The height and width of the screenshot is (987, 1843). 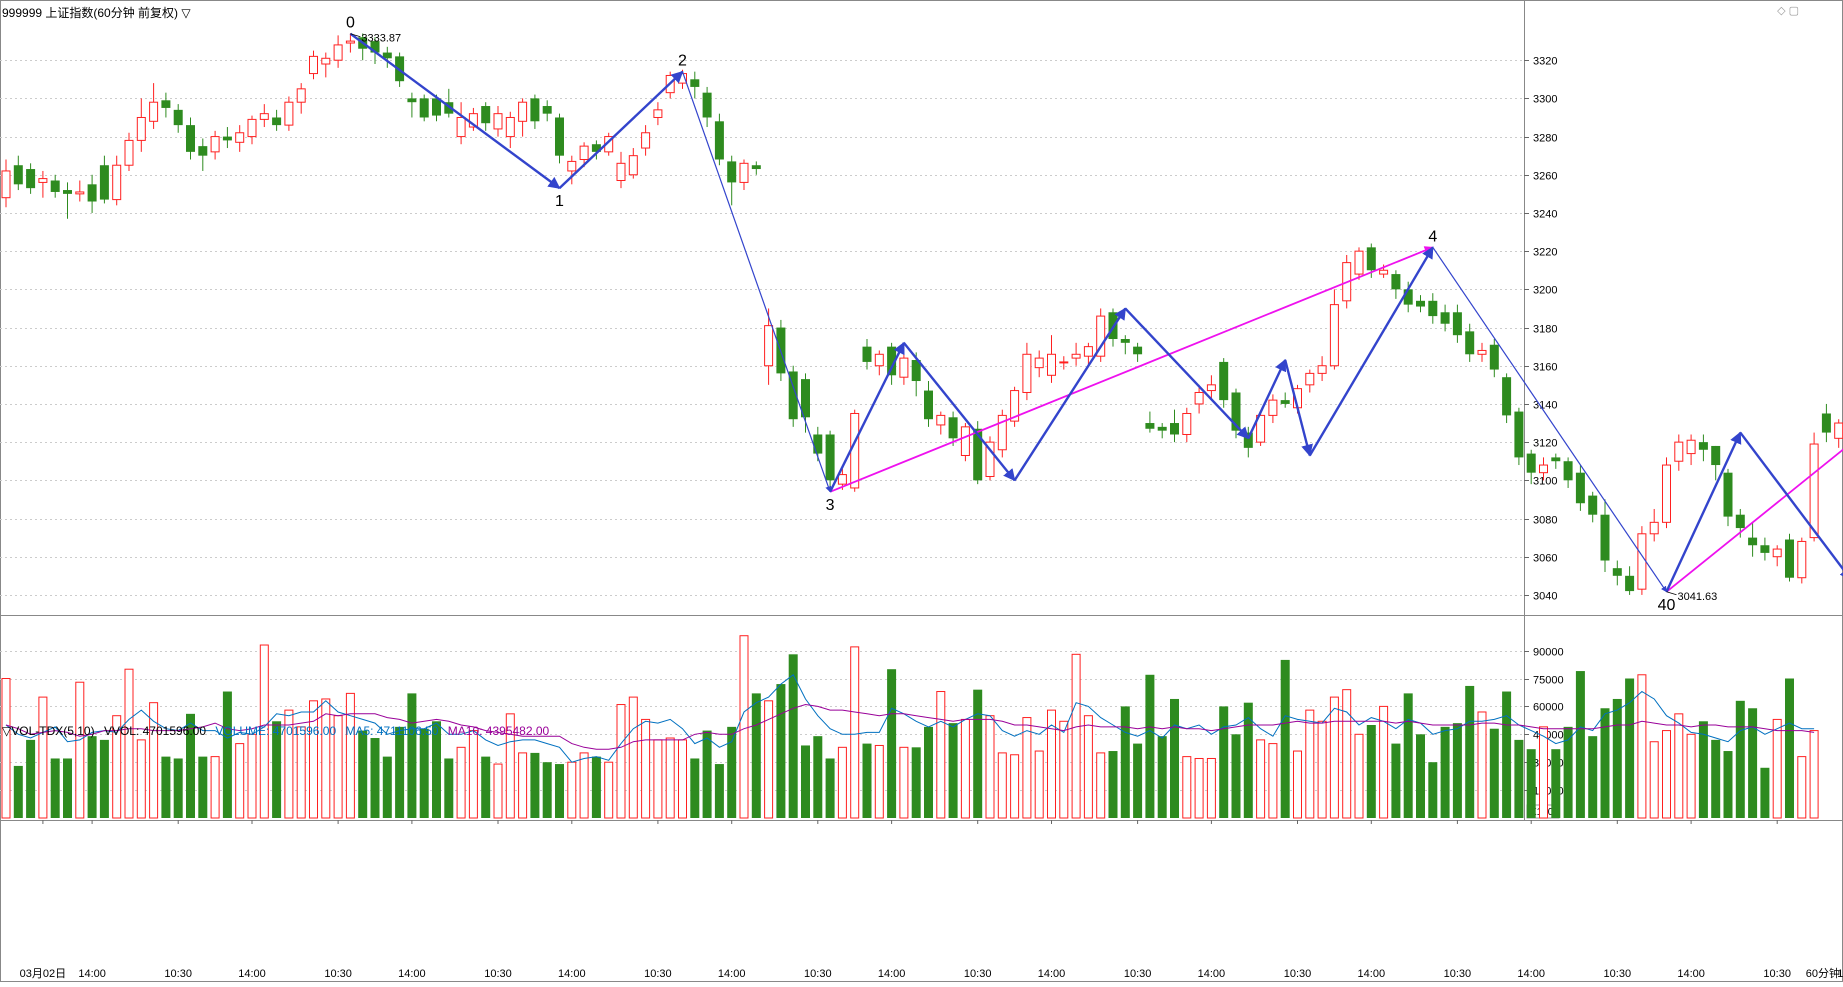 What do you see at coordinates (1672, 593) in the screenshot?
I see `extreme-pointer` at bounding box center [1672, 593].